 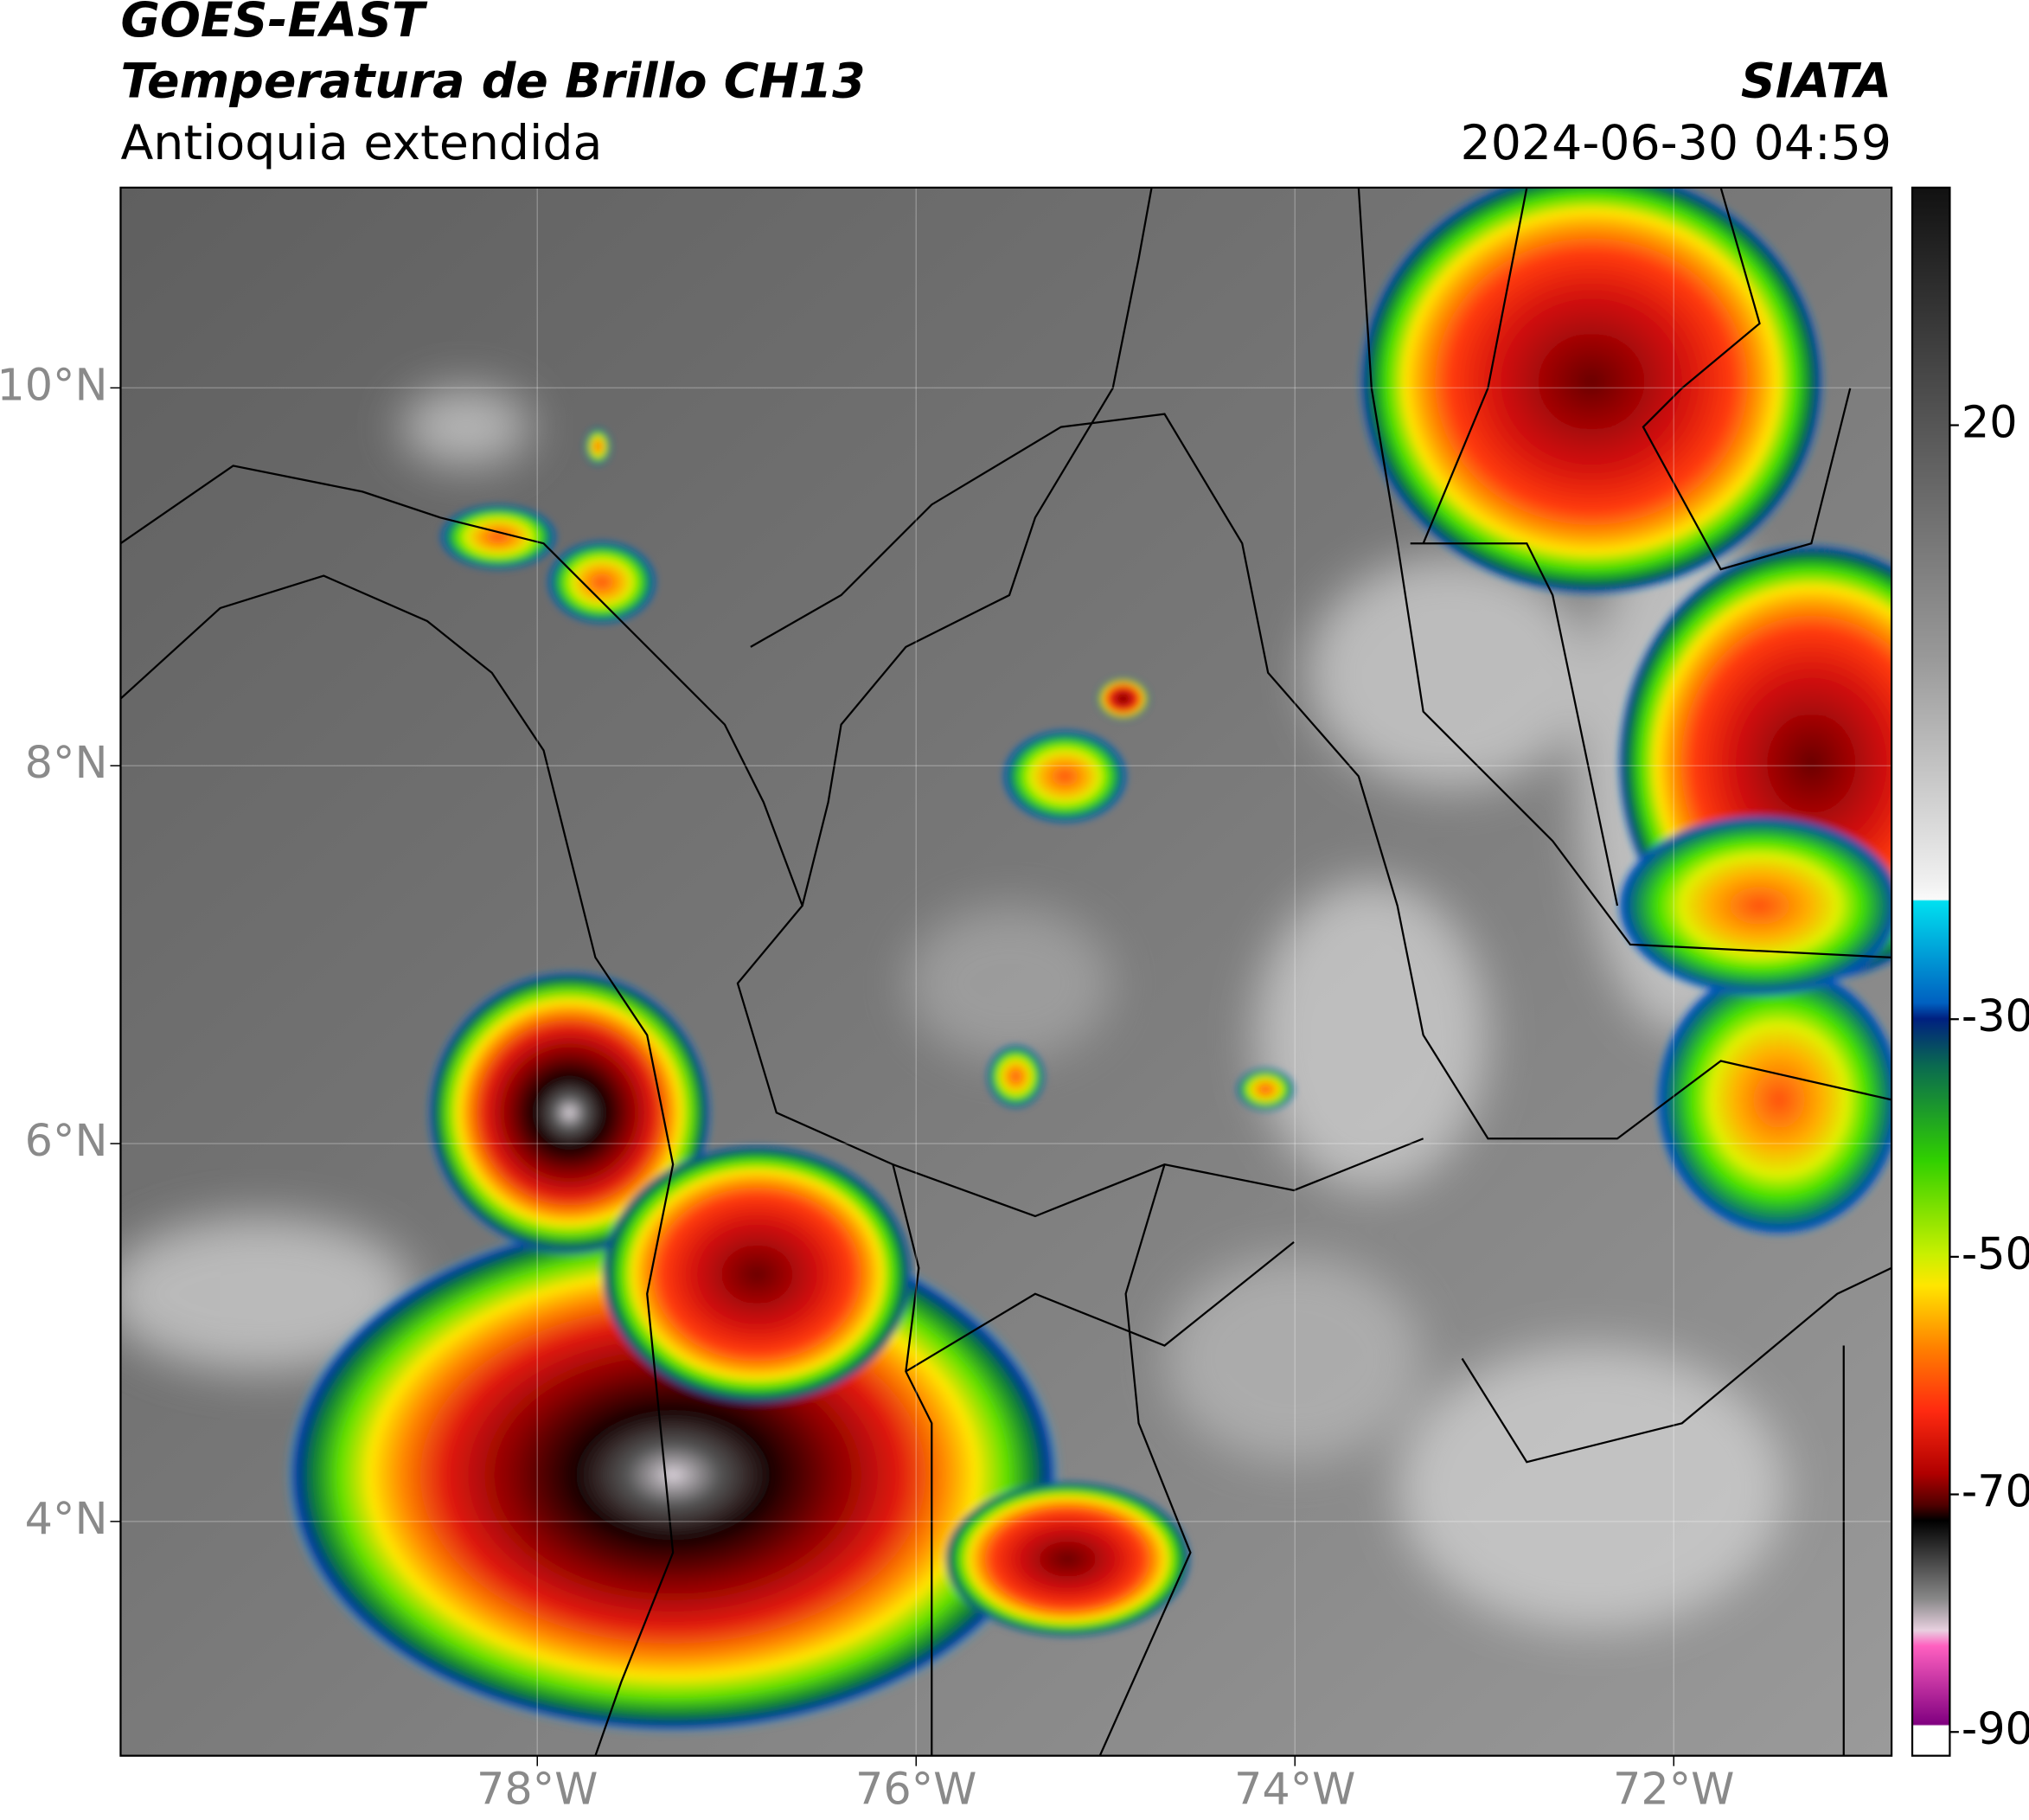 I want to click on x-tick-label: 76°W, so click(x=915, y=1789).